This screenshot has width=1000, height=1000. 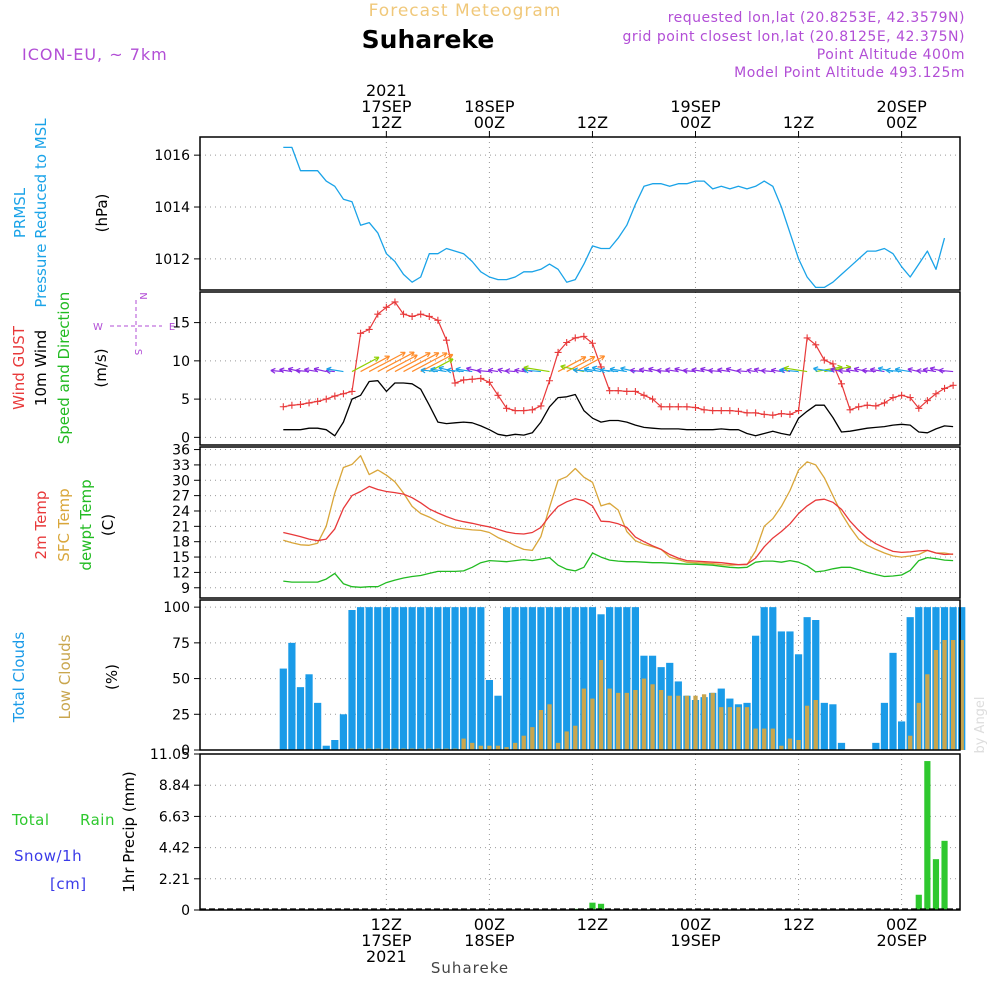 I want to click on prmsl-label: PRMSL, so click(x=20, y=212).